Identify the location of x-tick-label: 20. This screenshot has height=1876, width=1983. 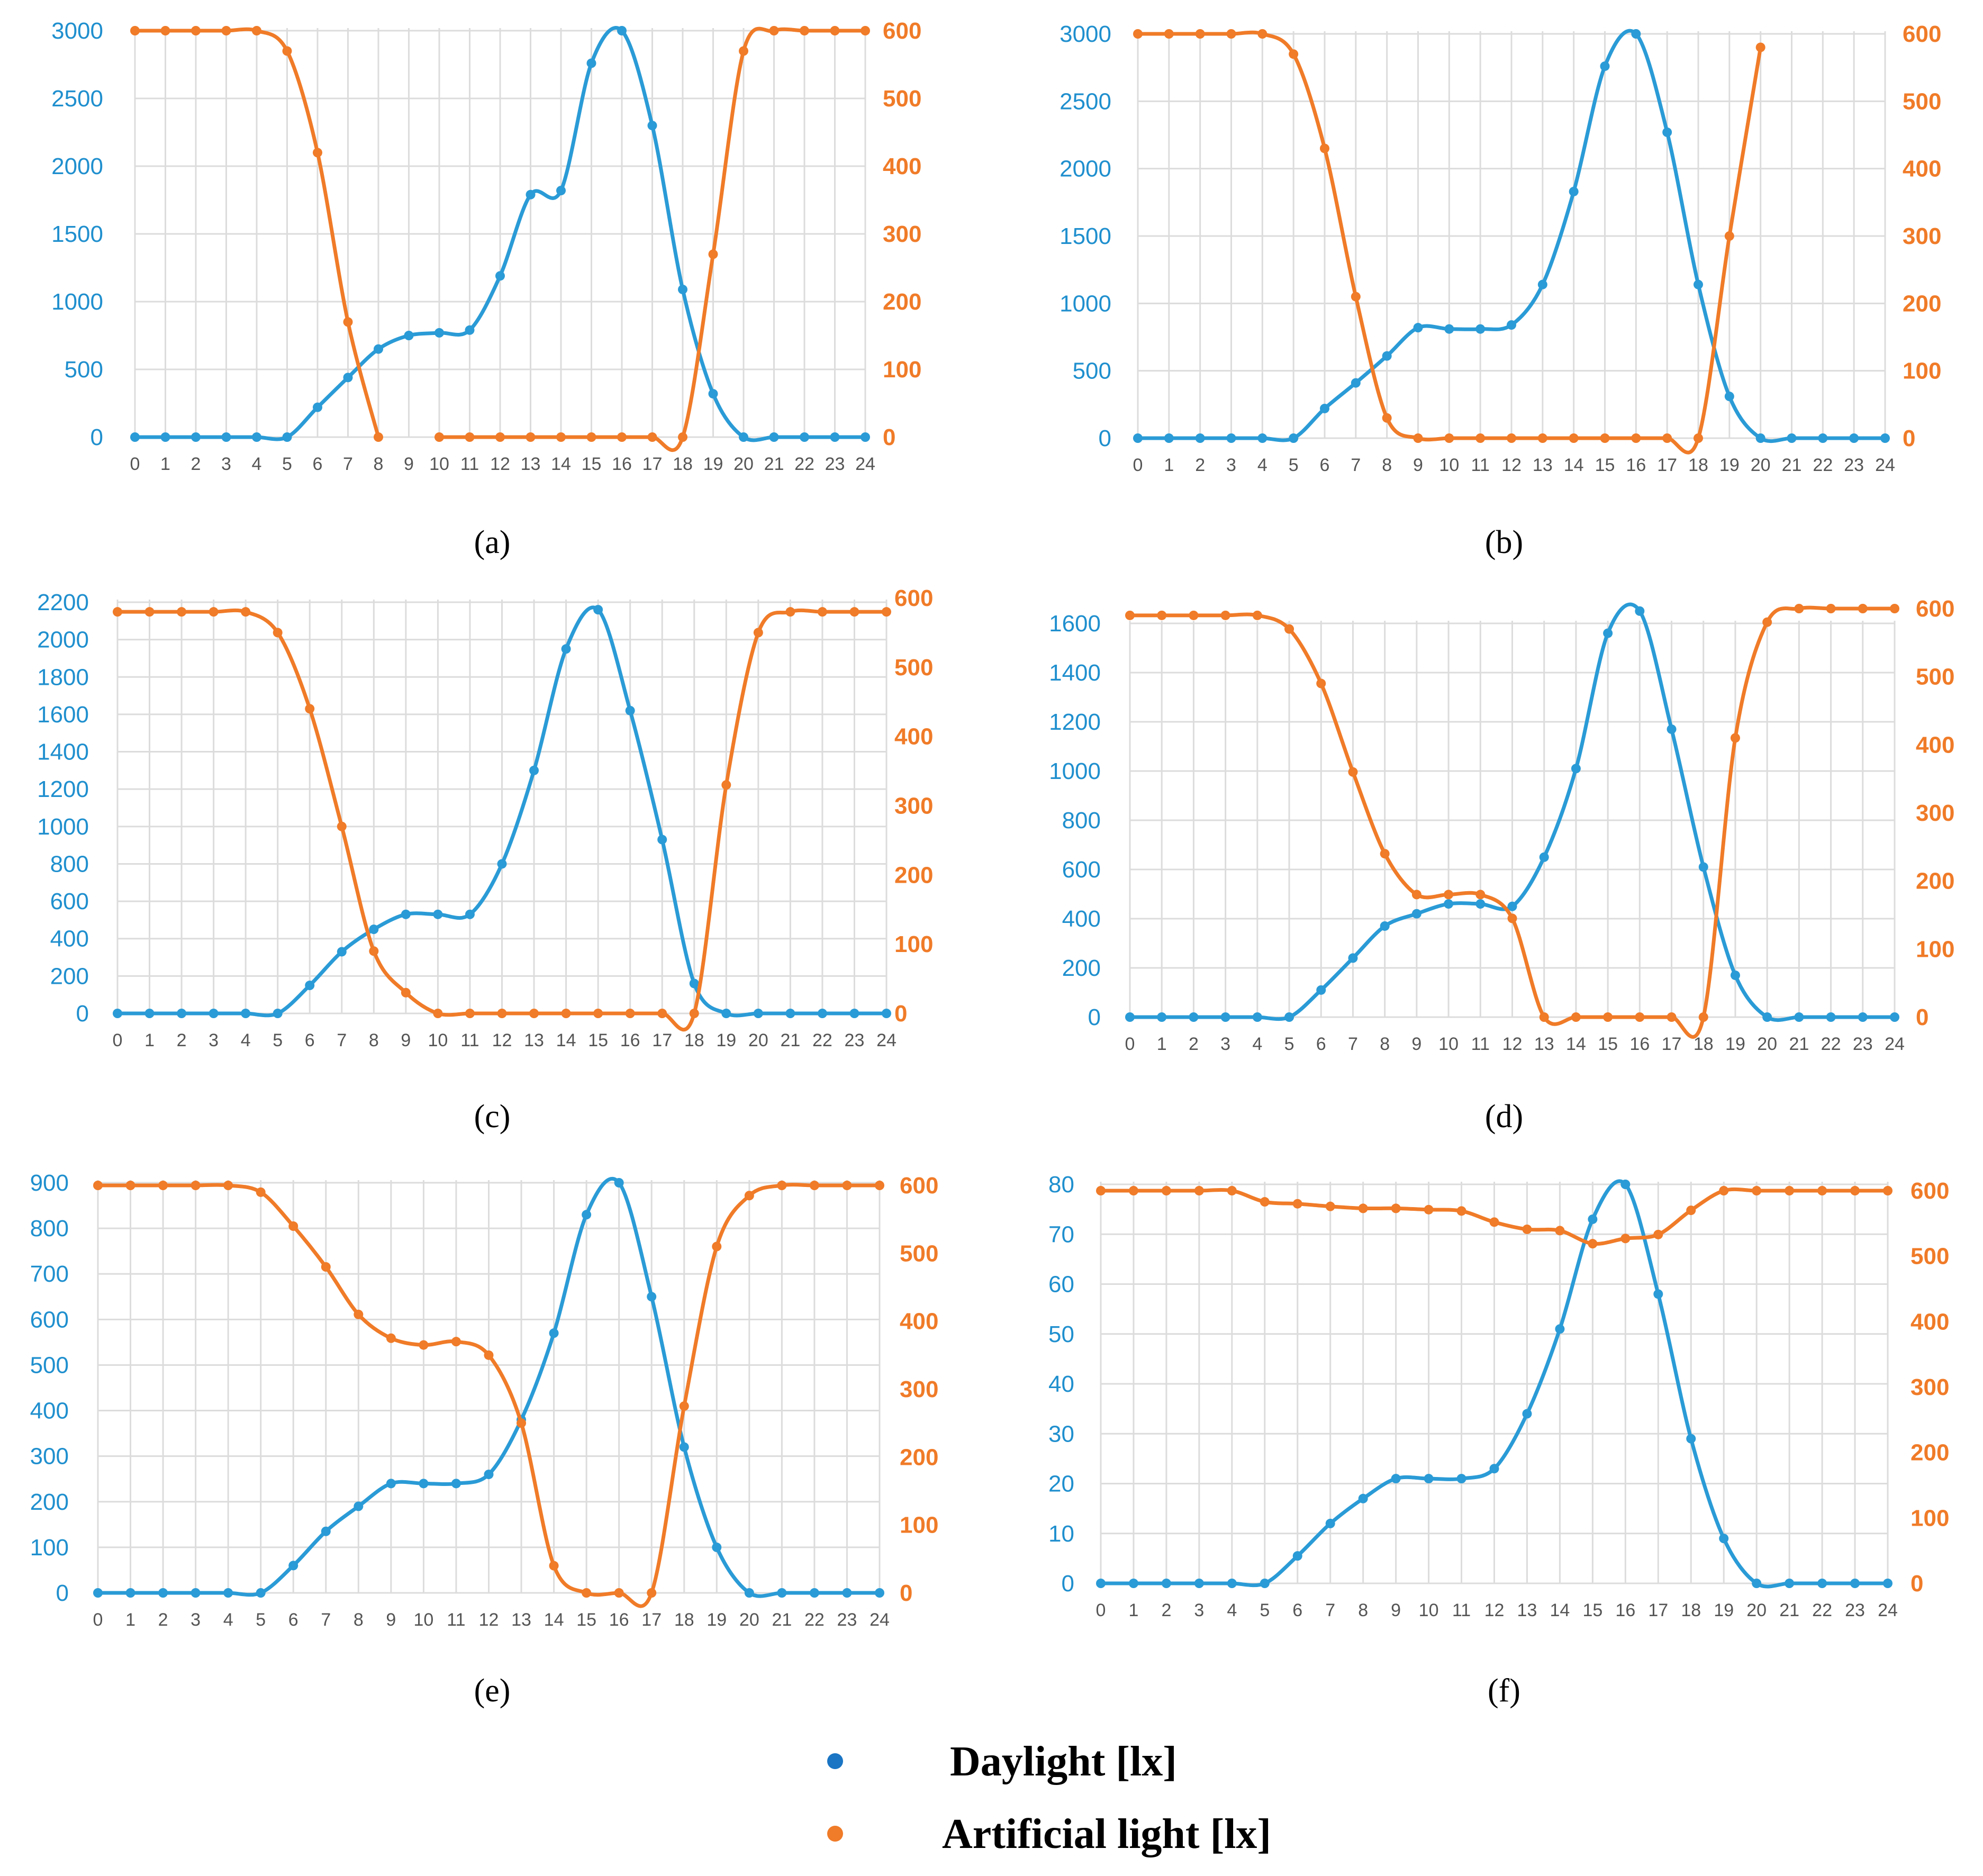
(1761, 465).